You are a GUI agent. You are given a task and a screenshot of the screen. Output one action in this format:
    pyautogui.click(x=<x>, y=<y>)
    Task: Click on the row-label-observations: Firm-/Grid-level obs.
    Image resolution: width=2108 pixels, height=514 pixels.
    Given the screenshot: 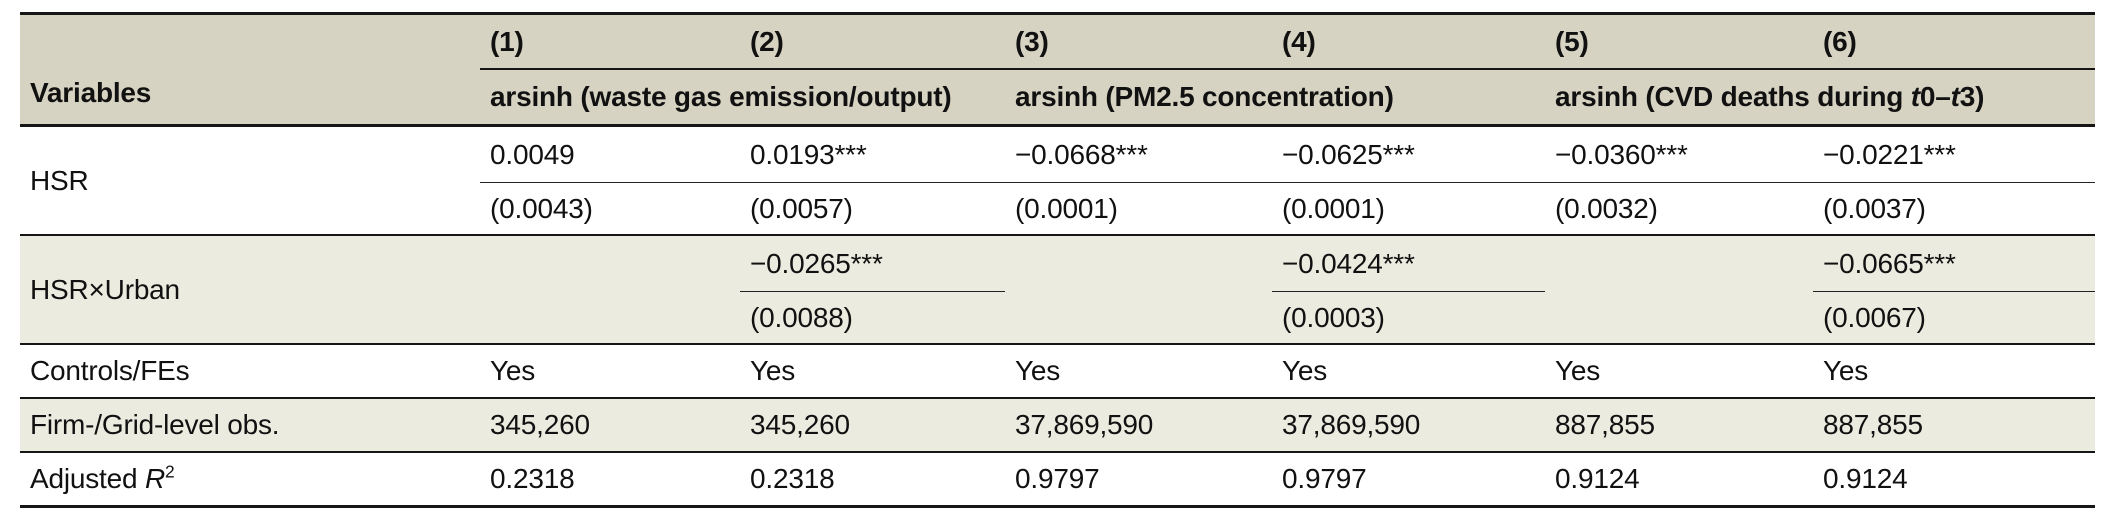 What is the action you would take?
    pyautogui.click(x=250, y=425)
    